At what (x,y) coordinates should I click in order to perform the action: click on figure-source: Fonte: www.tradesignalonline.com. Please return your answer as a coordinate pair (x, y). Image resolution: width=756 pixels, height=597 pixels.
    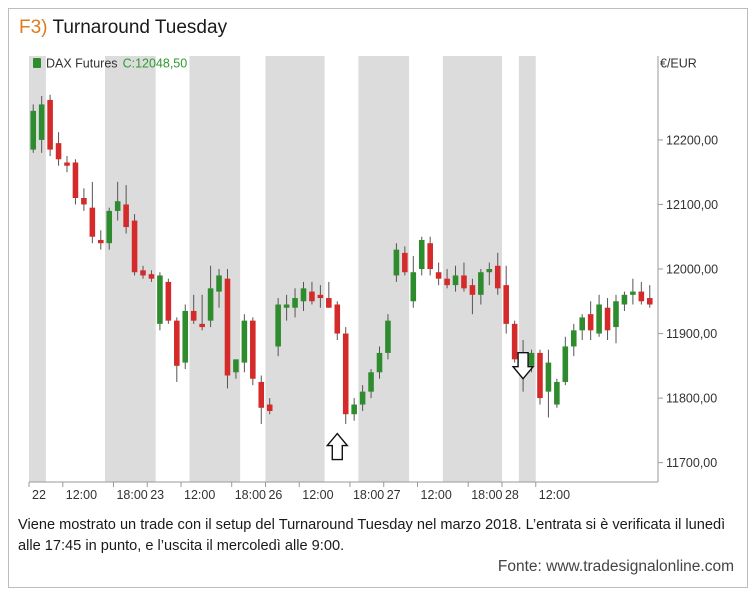
    Looking at the image, I should click on (615, 566).